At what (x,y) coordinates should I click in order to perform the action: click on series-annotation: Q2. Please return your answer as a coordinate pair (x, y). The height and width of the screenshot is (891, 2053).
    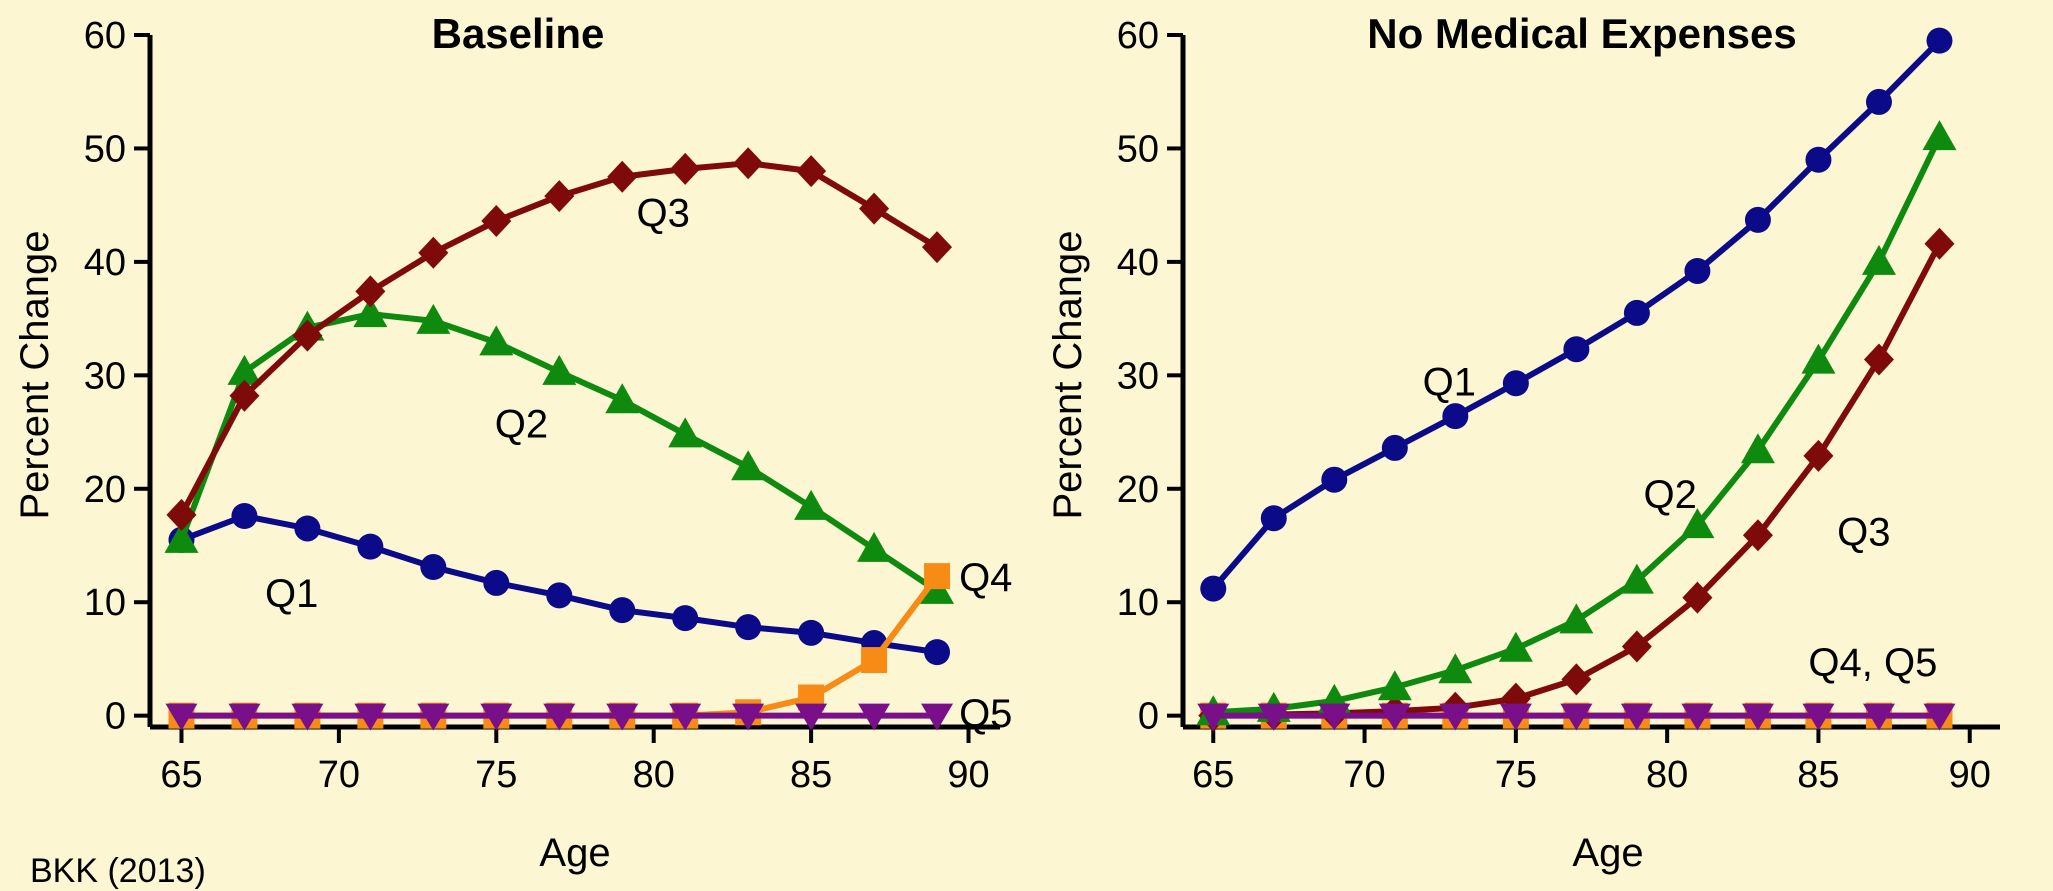
    Looking at the image, I should click on (1669, 495).